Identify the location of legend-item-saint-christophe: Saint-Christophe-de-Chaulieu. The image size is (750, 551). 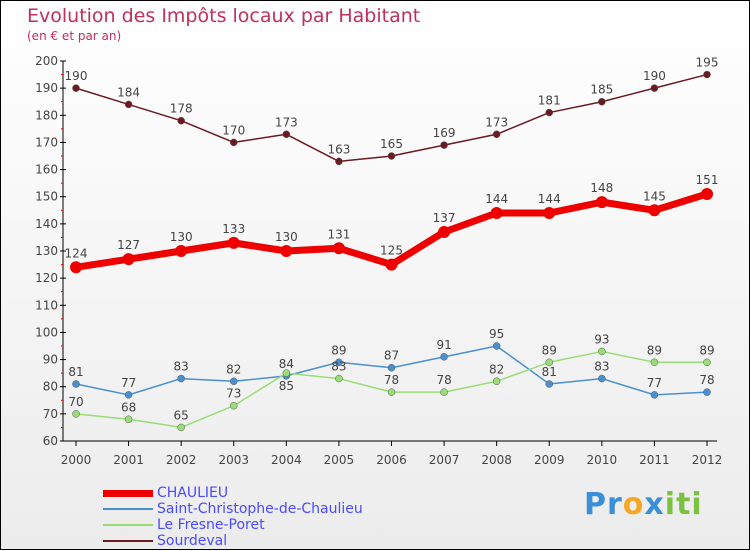
(233, 509).